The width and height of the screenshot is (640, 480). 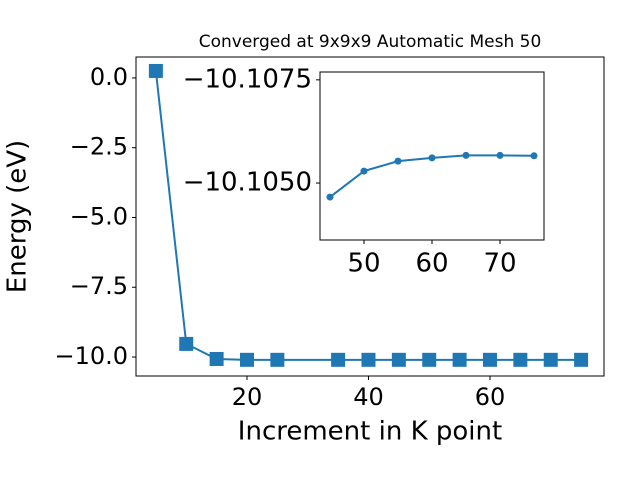 I want to click on x-tick-label: 50, so click(x=363, y=264).